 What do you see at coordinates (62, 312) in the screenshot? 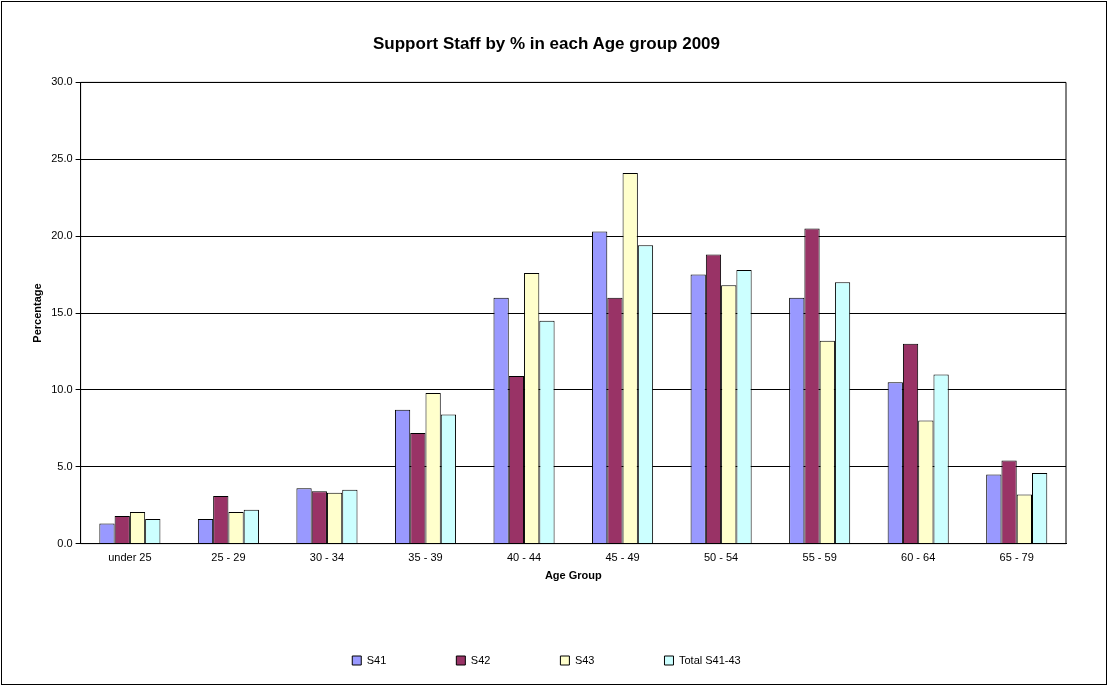
I see `y-tick-label: 15.0` at bounding box center [62, 312].